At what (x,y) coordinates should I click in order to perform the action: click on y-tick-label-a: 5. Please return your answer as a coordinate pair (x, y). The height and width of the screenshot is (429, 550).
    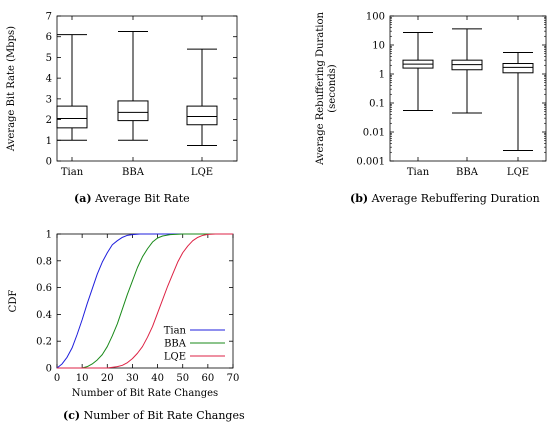
    Looking at the image, I should click on (49, 58).